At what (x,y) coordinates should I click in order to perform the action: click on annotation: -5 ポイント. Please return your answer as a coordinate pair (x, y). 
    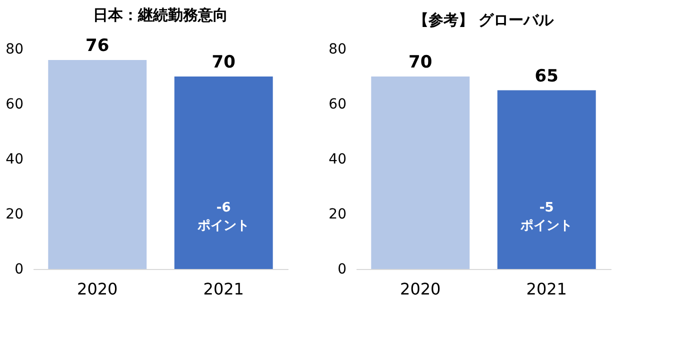
    Looking at the image, I should click on (546, 217).